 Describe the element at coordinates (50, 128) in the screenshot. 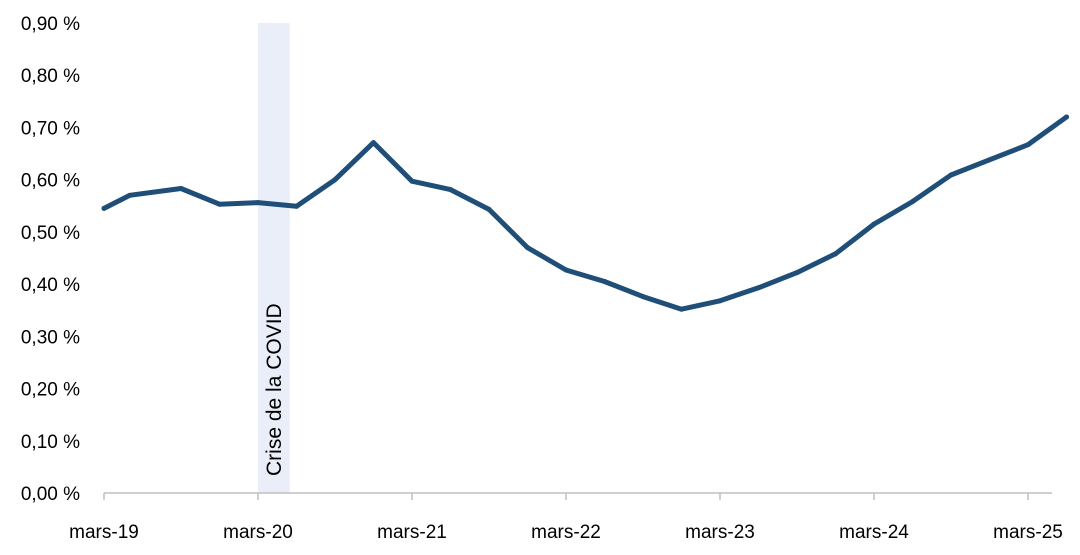

I see `y-tick-label: 0,70 %` at that location.